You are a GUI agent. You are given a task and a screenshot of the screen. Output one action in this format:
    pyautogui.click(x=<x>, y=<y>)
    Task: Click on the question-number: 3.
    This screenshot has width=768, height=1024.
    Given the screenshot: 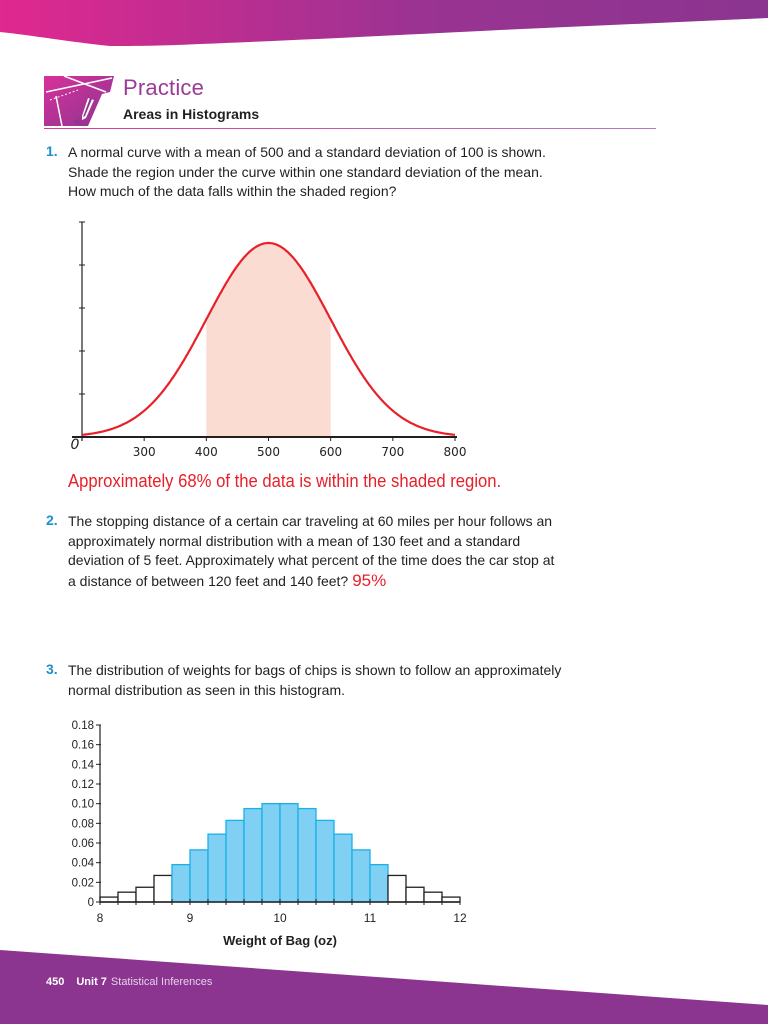 What is the action you would take?
    pyautogui.click(x=52, y=669)
    